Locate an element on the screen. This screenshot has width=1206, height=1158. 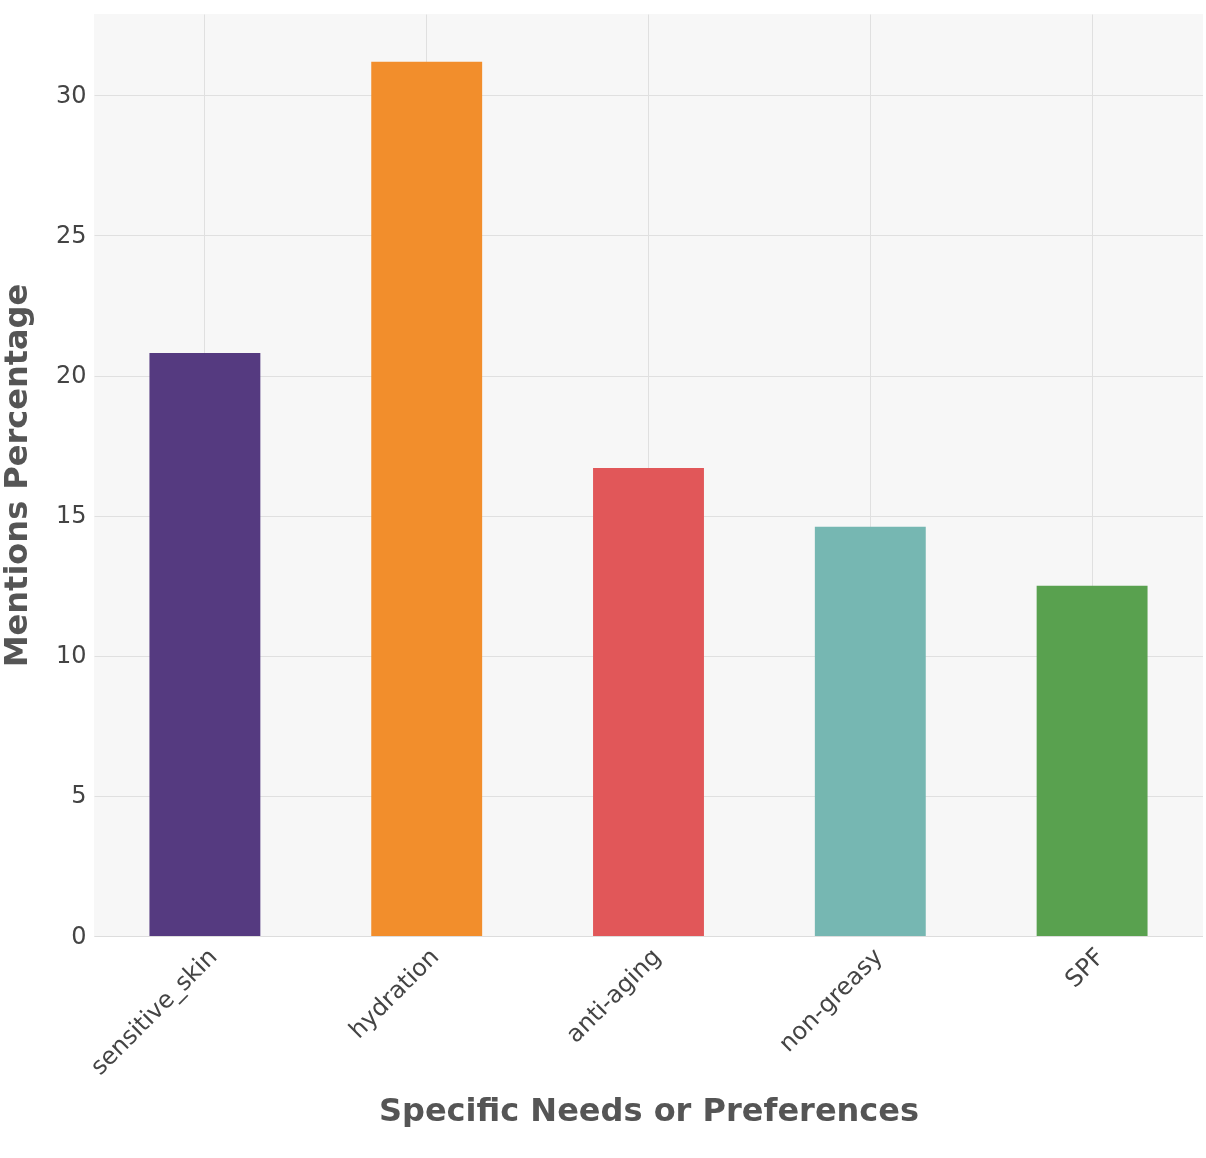
y-tick-label: 5 is located at coordinates (79, 795).